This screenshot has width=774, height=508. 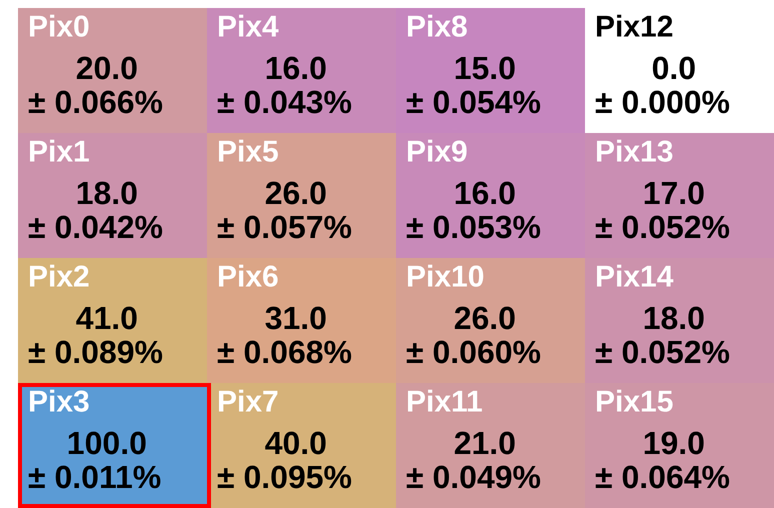 I want to click on annotation: ± 0.060%, so click(x=473, y=352).